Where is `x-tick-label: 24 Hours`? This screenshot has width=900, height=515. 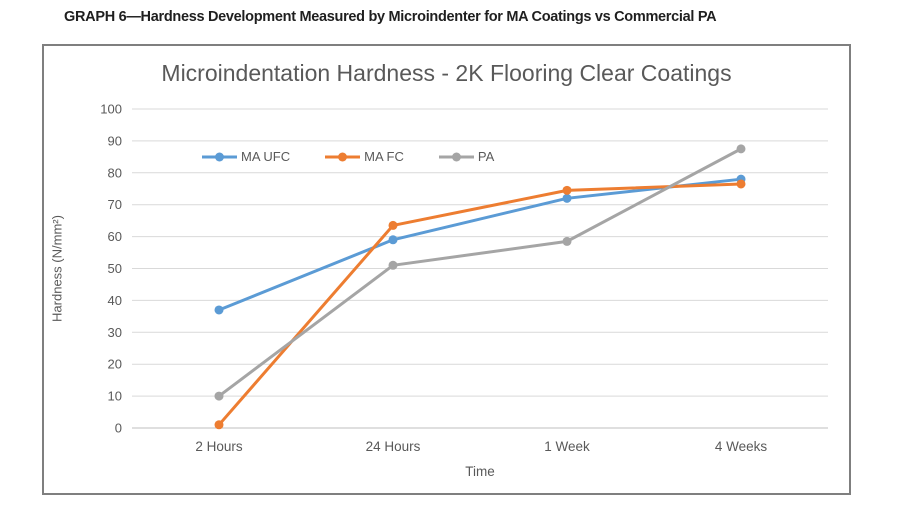 x-tick-label: 24 Hours is located at coordinates (393, 446).